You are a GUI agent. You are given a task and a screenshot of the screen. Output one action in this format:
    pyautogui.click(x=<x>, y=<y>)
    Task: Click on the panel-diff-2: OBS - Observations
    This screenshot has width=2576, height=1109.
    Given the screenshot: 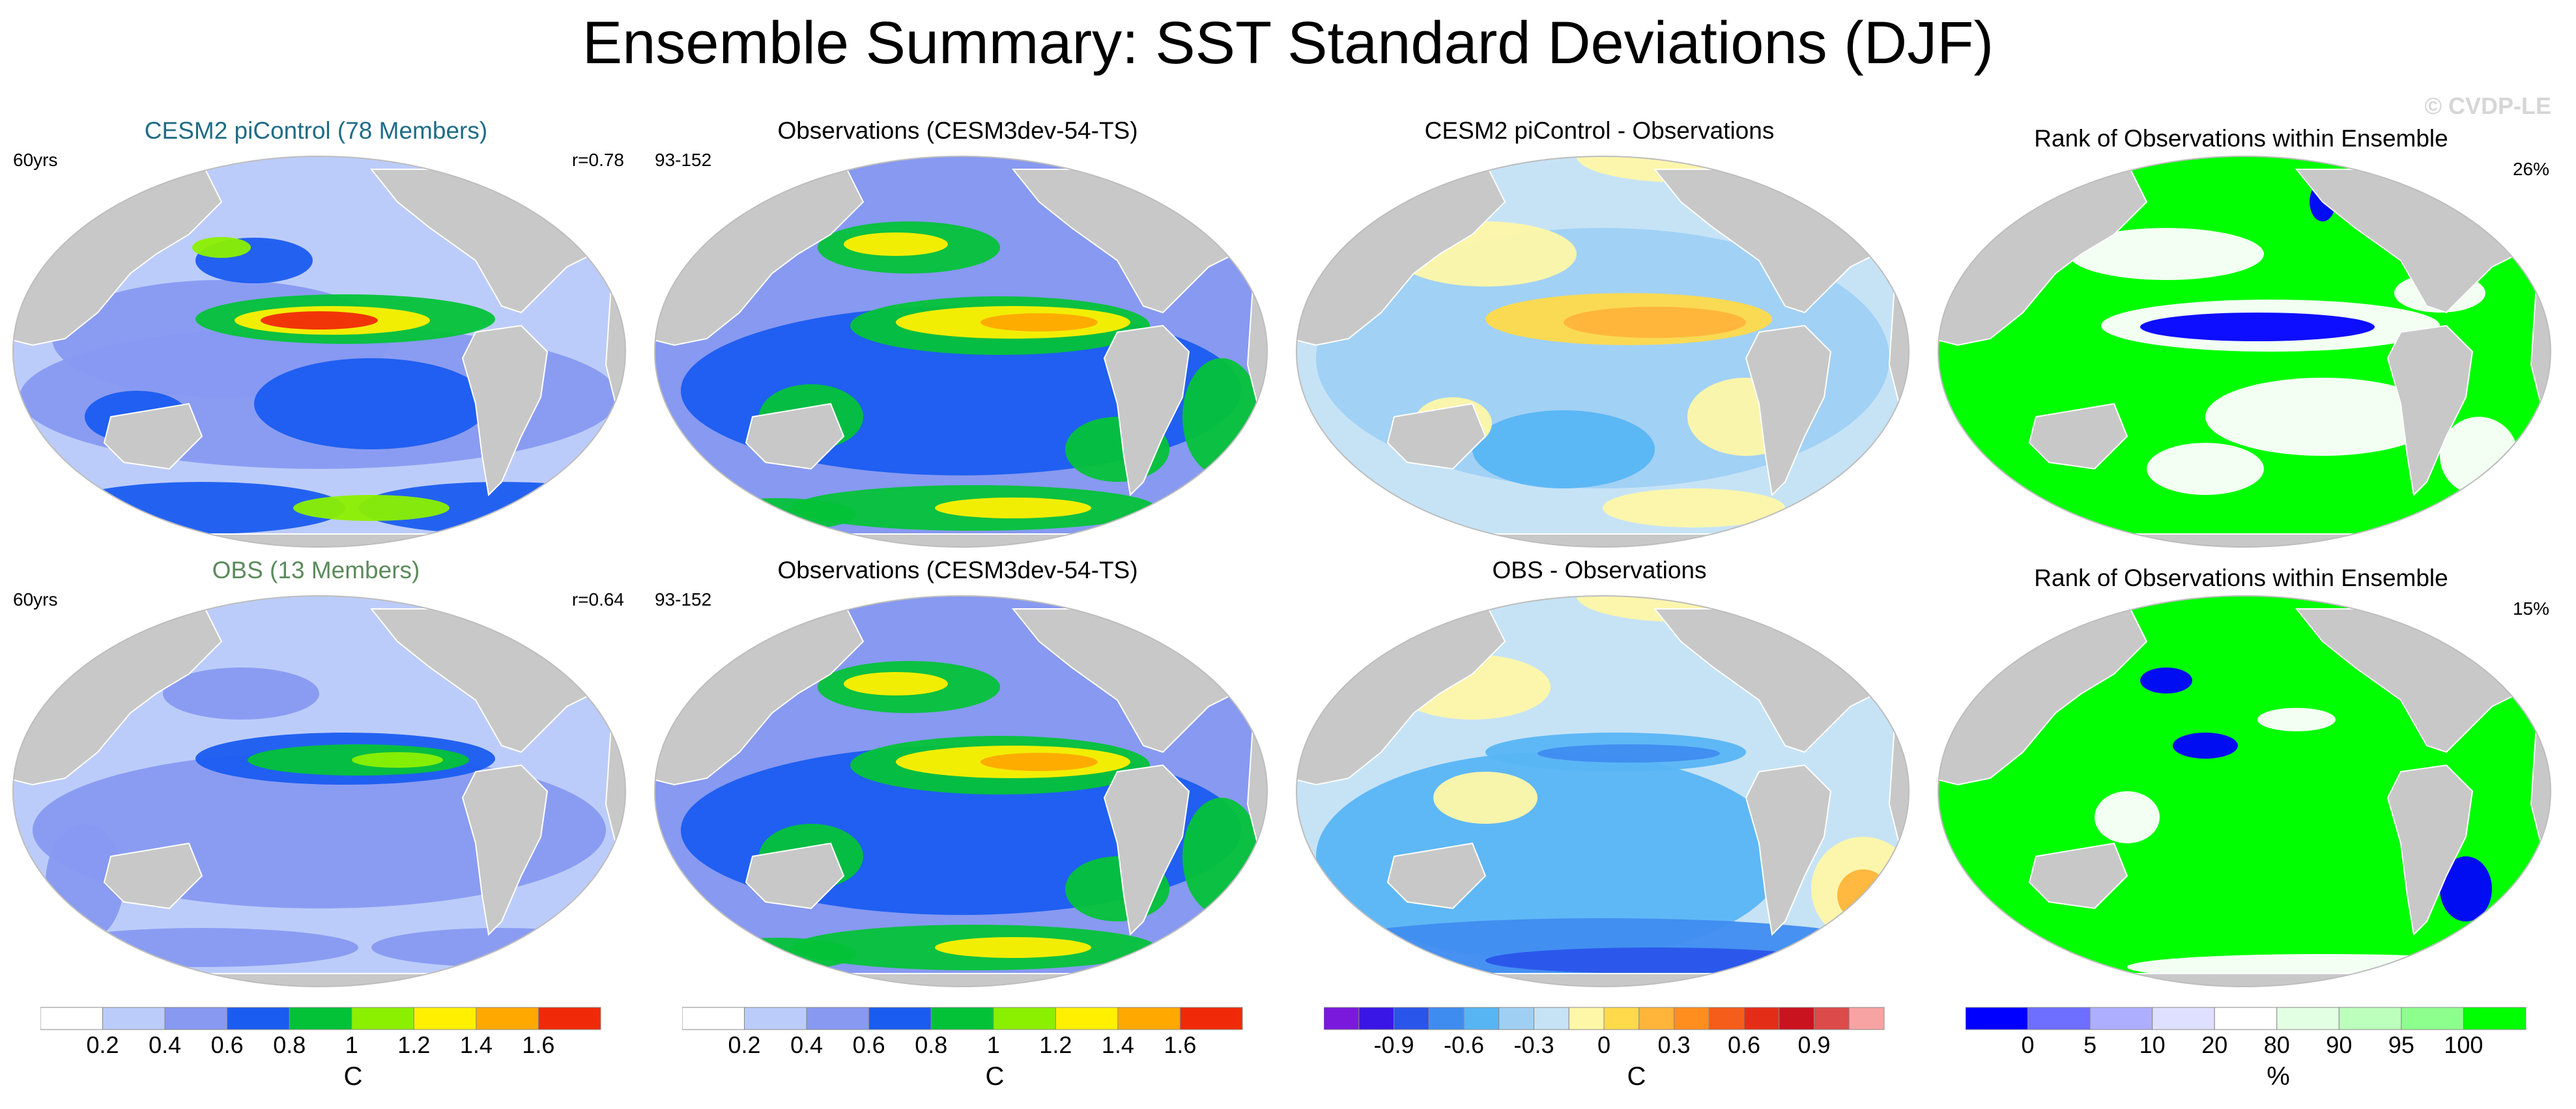 What is the action you would take?
    pyautogui.click(x=1599, y=775)
    